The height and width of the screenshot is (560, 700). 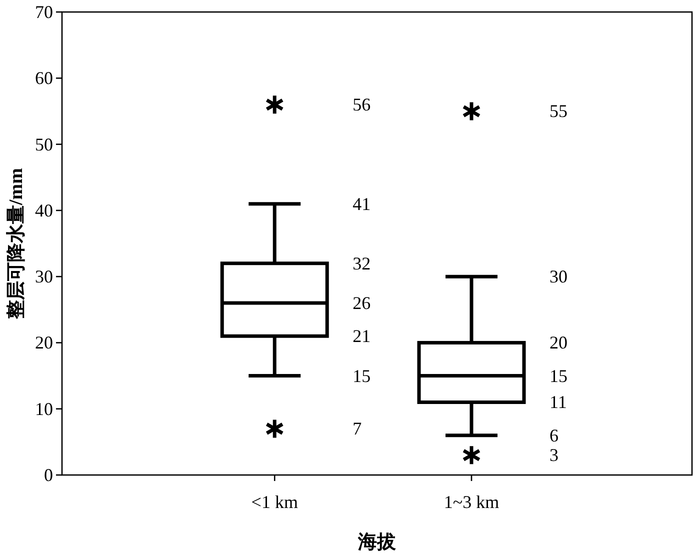 What do you see at coordinates (274, 502) in the screenshot?
I see `x-tick-label: <1 km` at bounding box center [274, 502].